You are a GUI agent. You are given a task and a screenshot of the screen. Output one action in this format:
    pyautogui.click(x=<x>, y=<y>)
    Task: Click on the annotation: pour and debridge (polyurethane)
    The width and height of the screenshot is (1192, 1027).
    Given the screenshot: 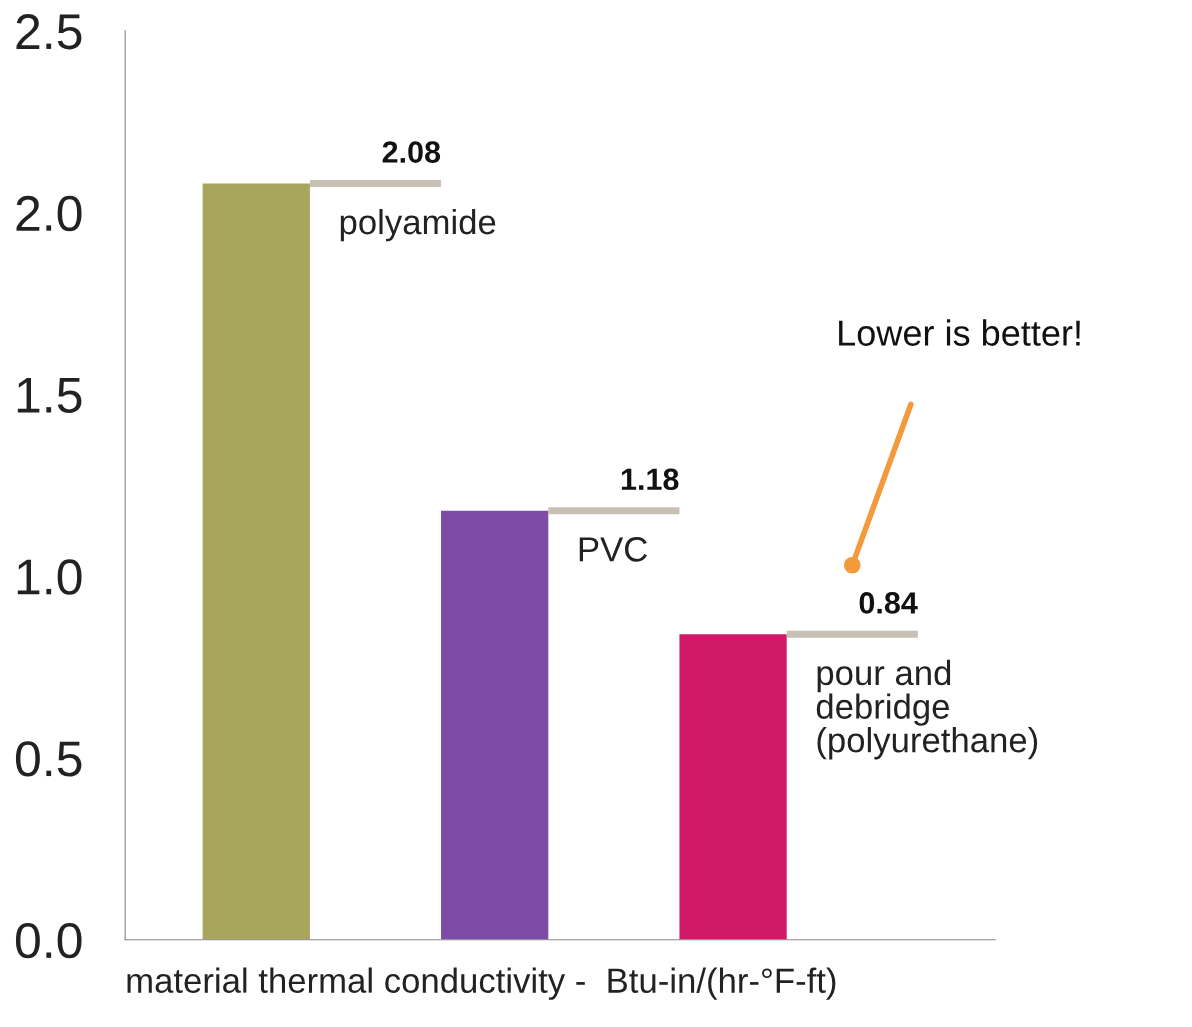 What is the action you would take?
    pyautogui.click(x=927, y=709)
    